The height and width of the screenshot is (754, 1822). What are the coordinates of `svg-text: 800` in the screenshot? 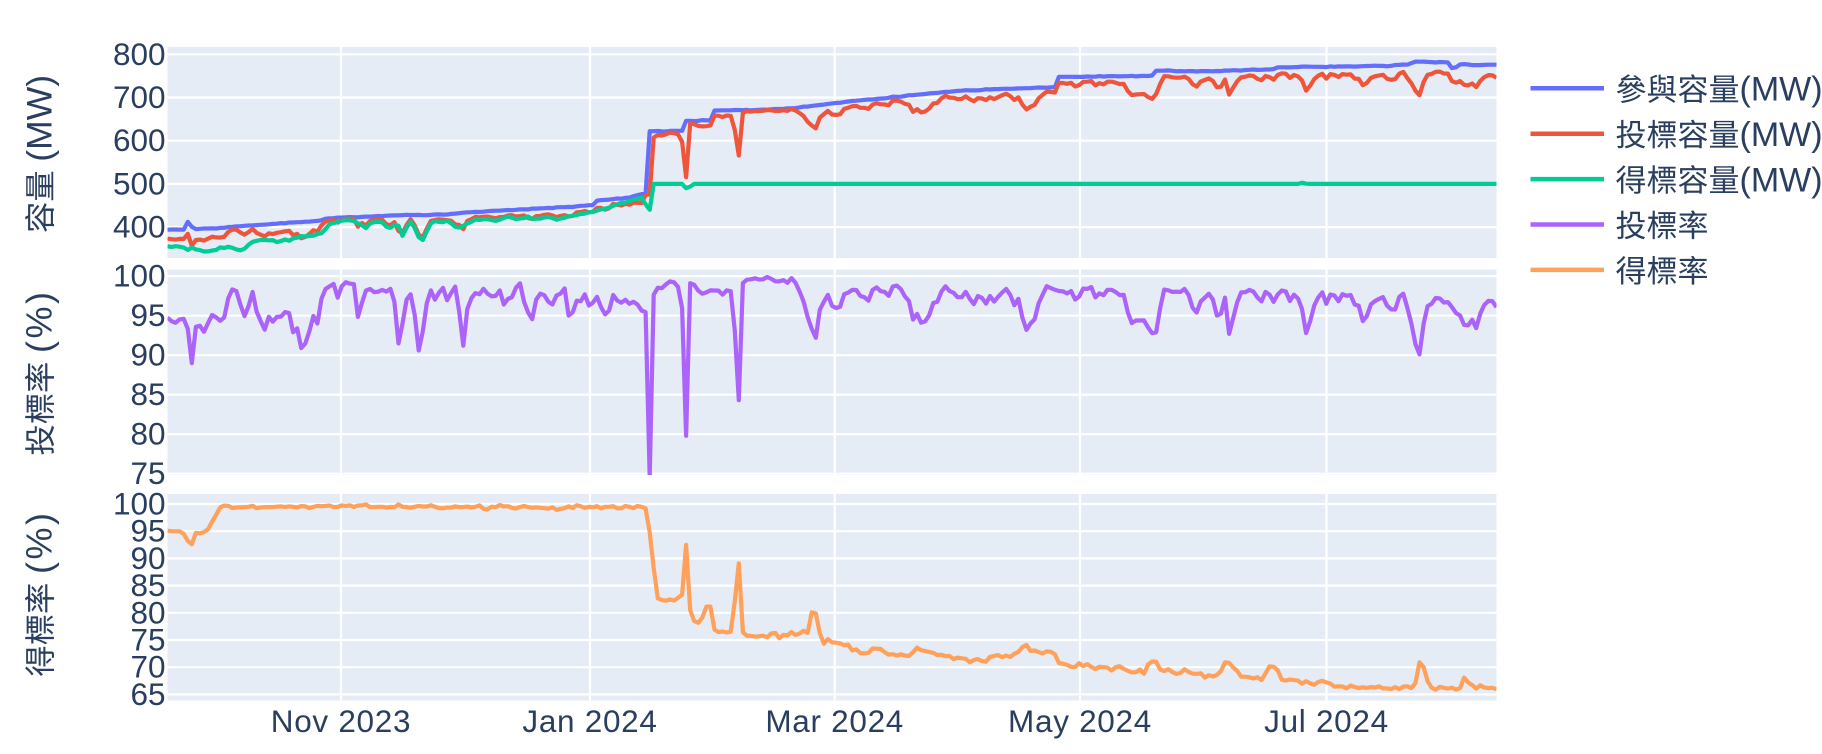 It's located at (139, 54).